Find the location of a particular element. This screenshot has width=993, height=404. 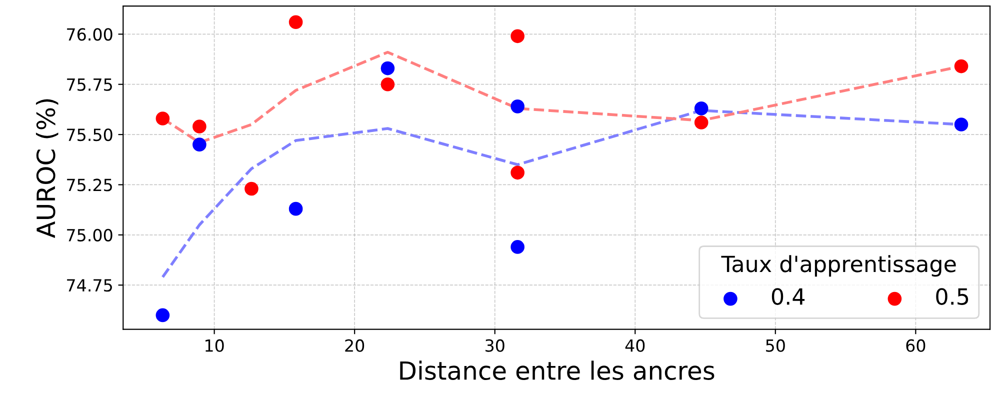

y-tick-label: 75.25 is located at coordinates (89, 185).